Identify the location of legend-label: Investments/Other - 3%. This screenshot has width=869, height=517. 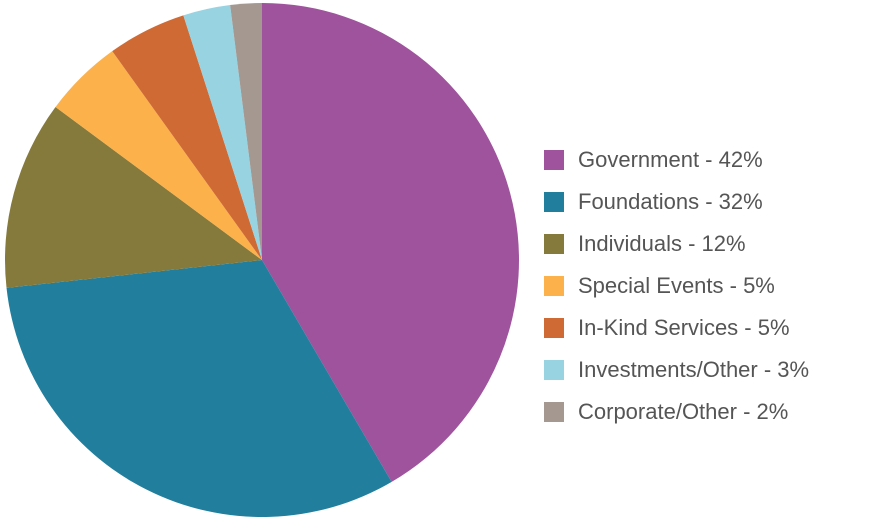
(694, 369).